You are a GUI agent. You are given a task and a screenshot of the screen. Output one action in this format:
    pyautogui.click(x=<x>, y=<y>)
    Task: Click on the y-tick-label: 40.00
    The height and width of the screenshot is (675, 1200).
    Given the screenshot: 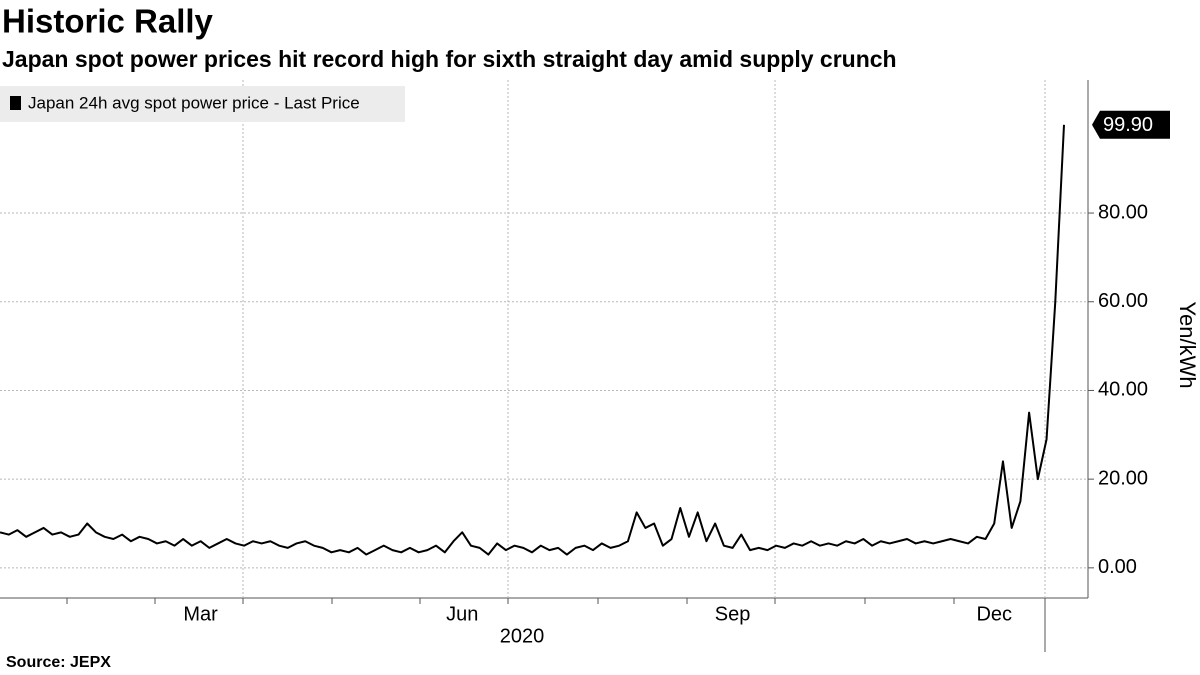 What is the action you would take?
    pyautogui.click(x=1123, y=390)
    